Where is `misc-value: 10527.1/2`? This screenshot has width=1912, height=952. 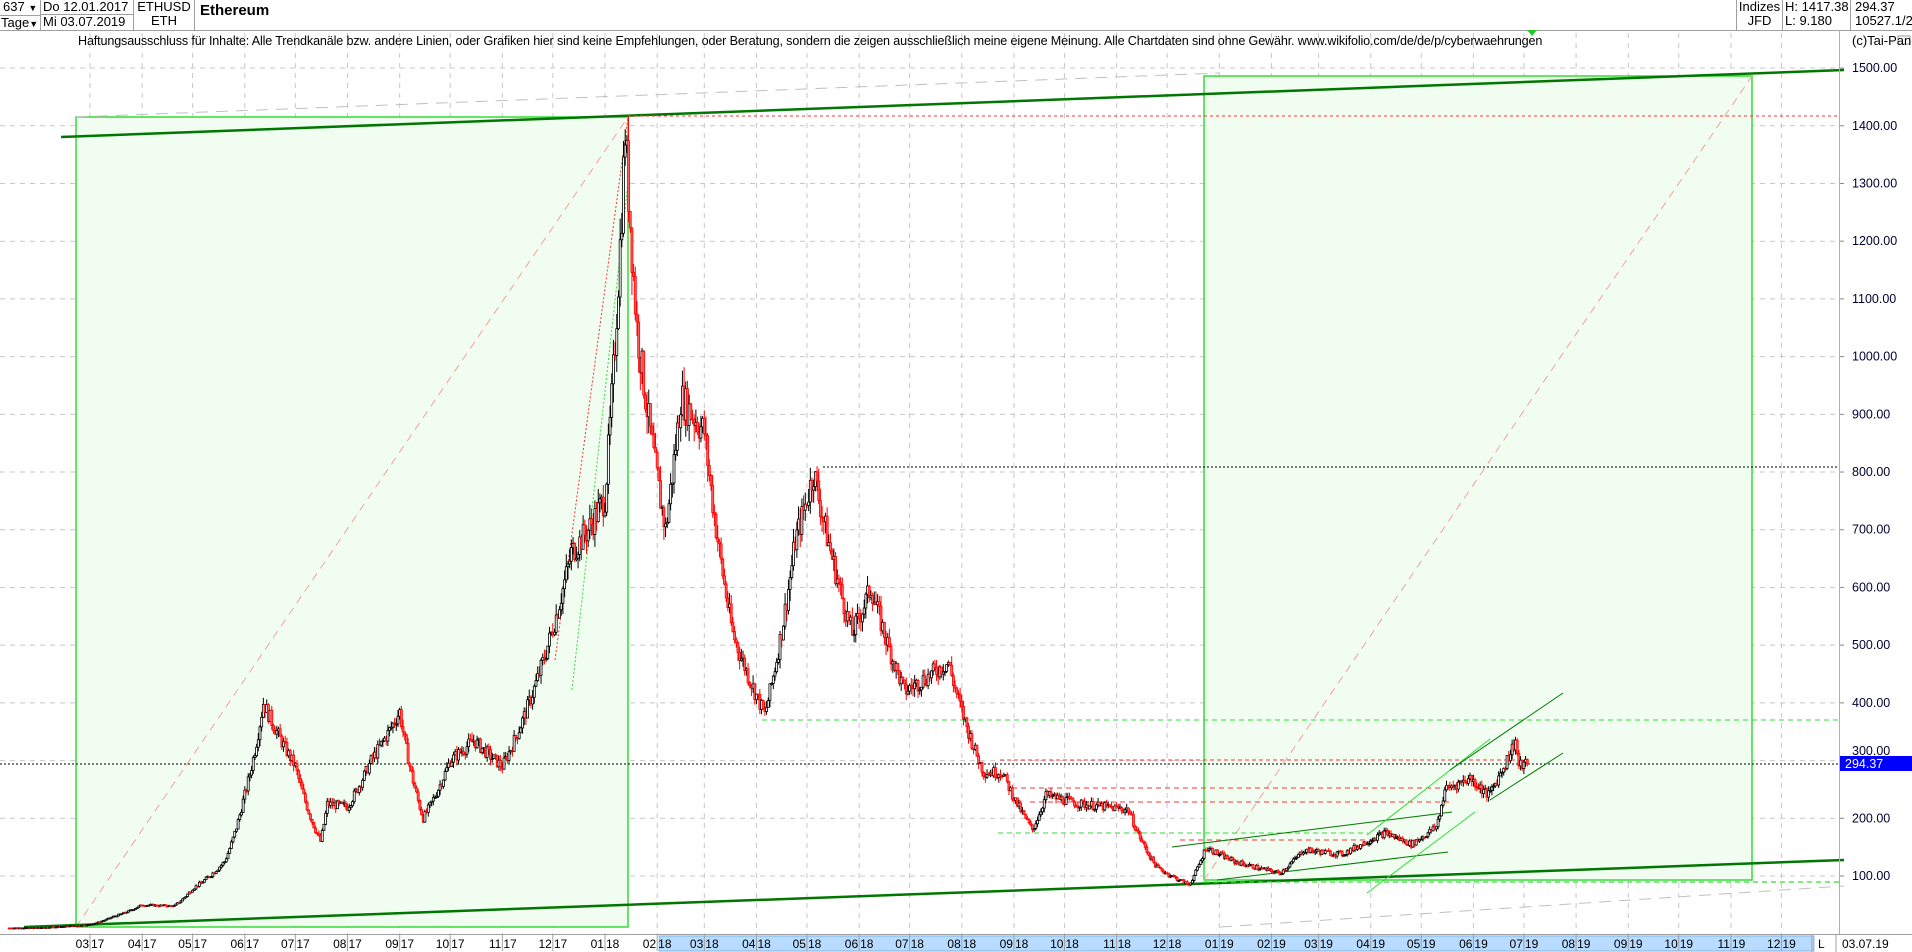 misc-value: 10527.1/2 is located at coordinates (1883, 20).